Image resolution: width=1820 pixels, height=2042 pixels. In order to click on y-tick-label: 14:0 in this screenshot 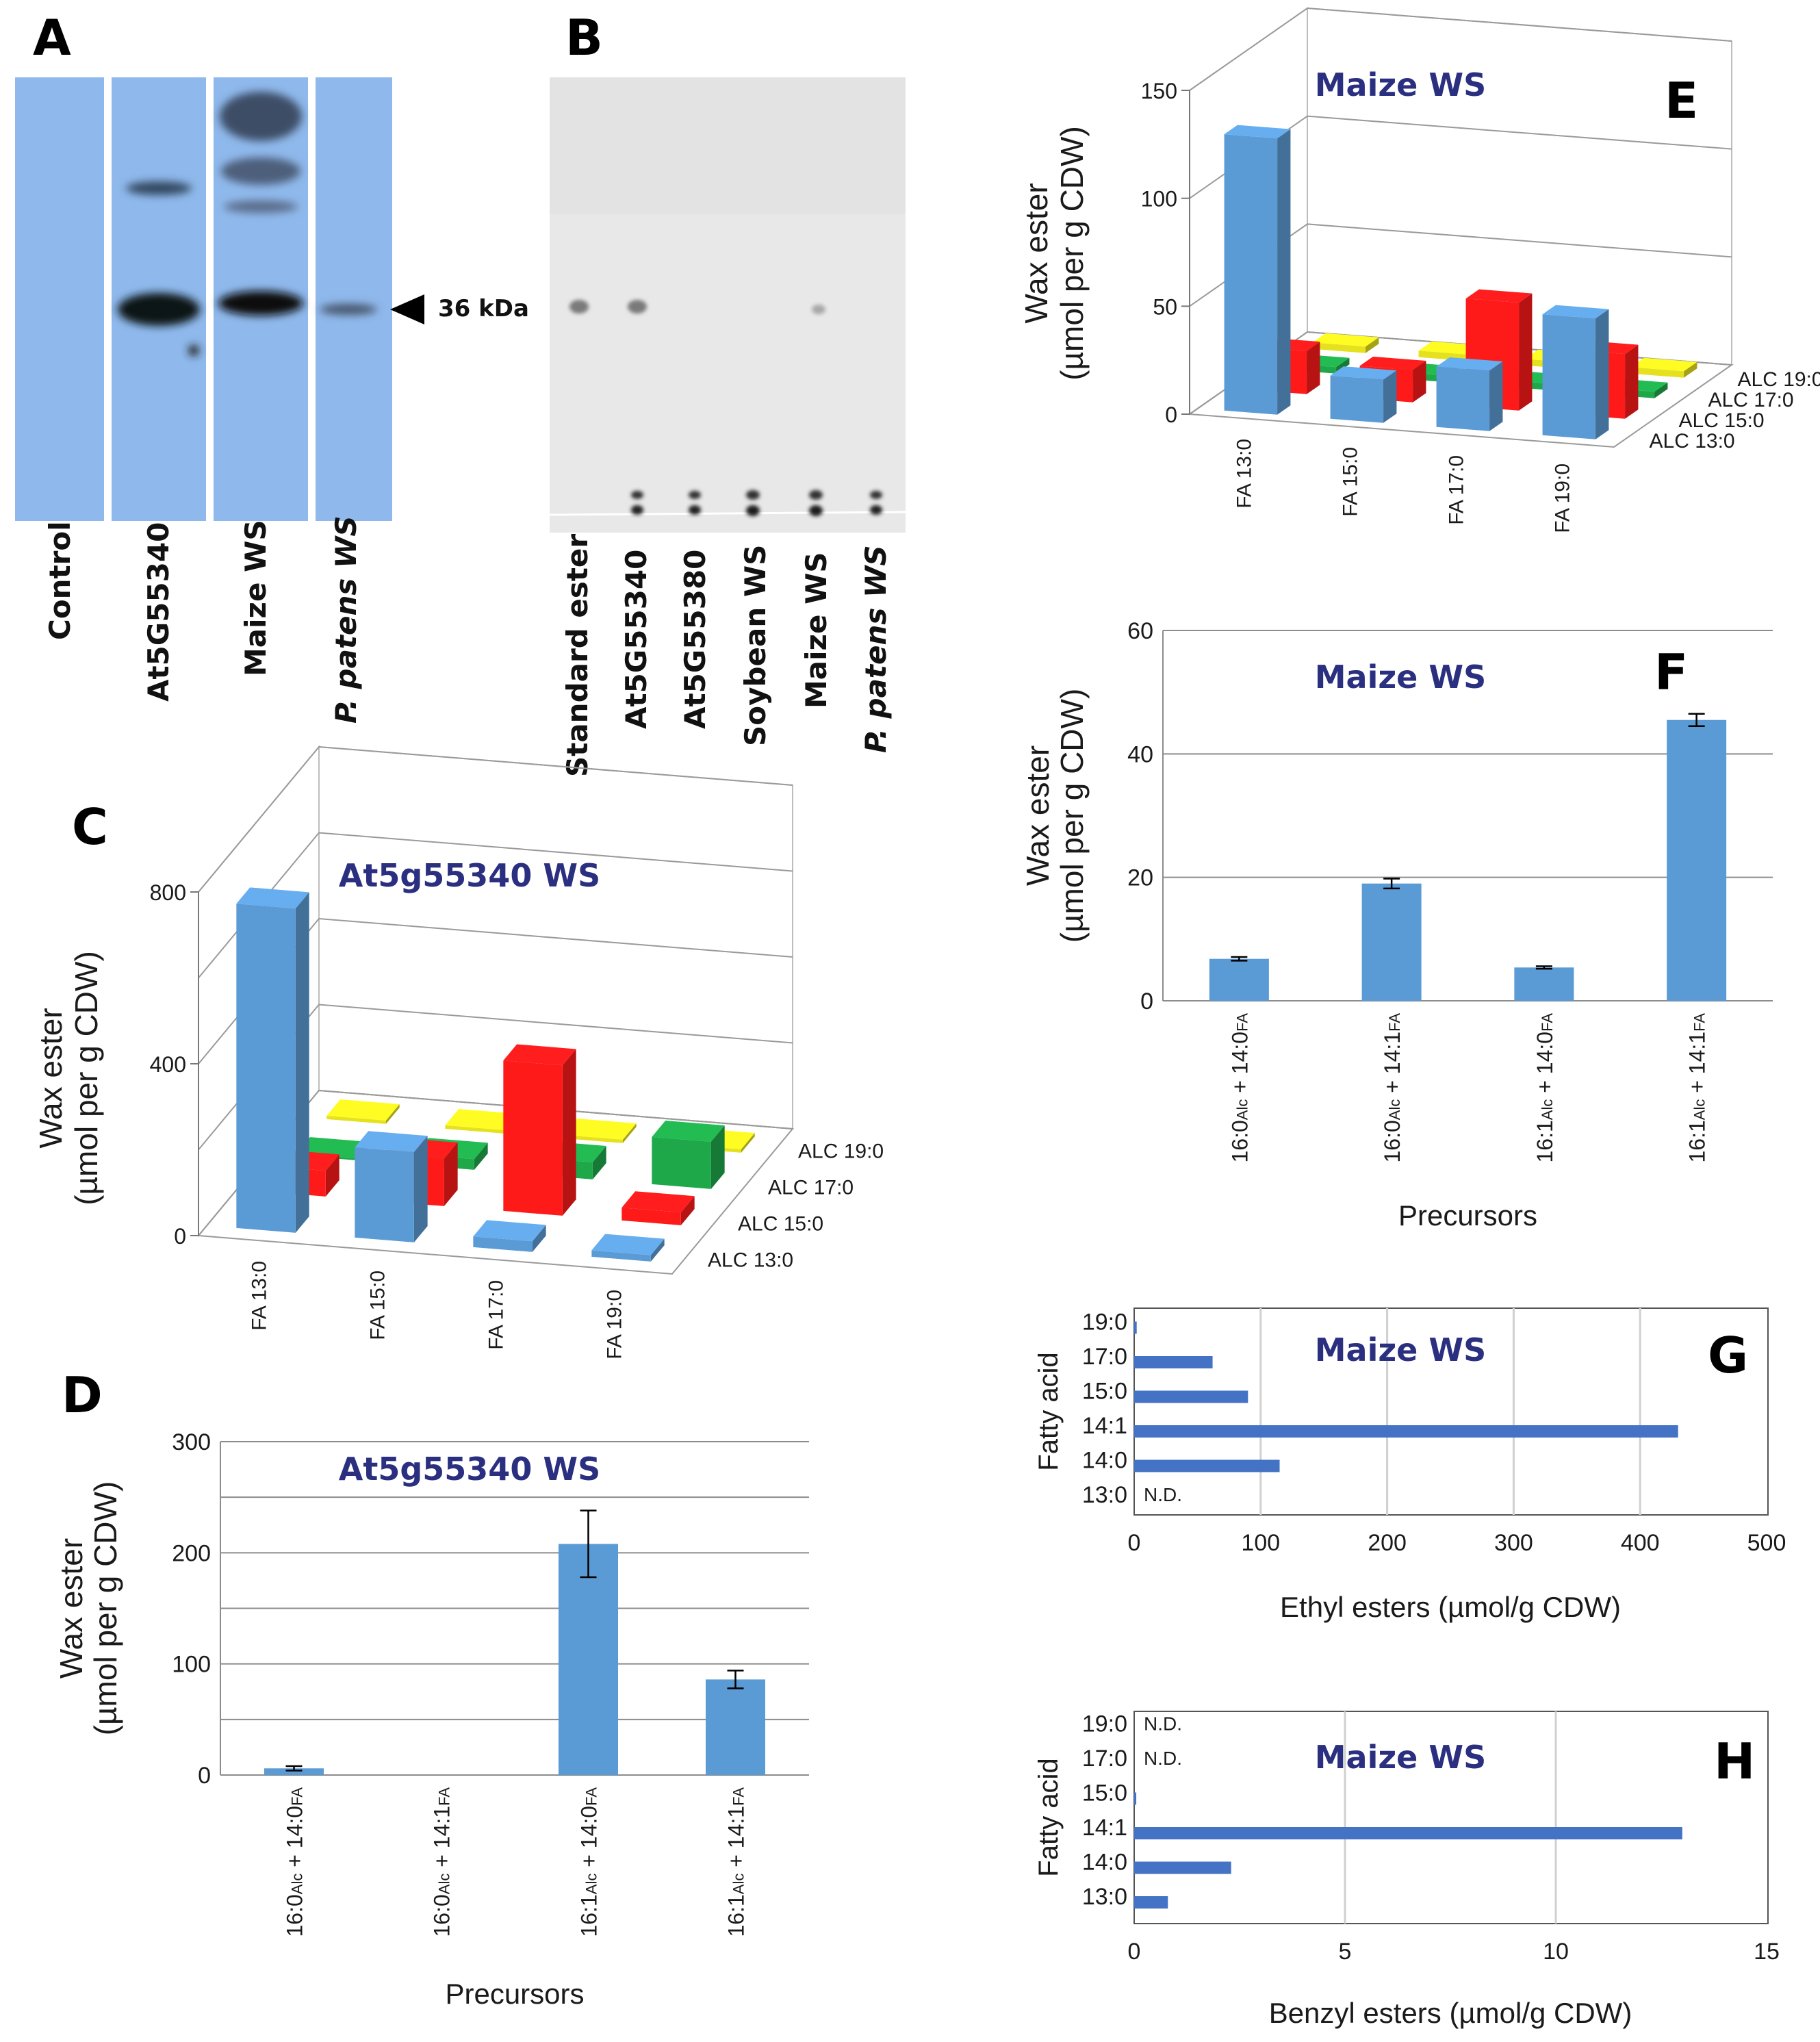, I will do `click(1104, 1461)`.